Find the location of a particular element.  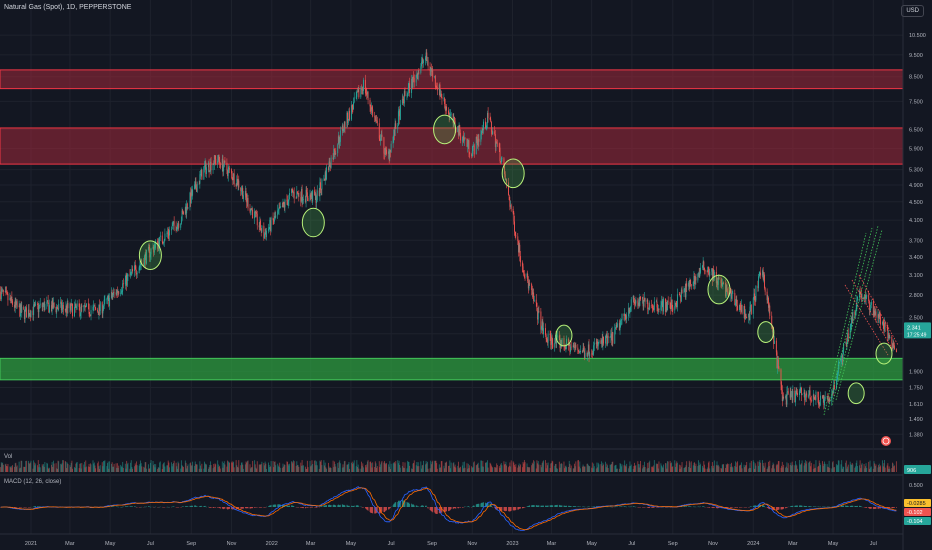

y-tick-label: 4.900 is located at coordinates (916, 186).